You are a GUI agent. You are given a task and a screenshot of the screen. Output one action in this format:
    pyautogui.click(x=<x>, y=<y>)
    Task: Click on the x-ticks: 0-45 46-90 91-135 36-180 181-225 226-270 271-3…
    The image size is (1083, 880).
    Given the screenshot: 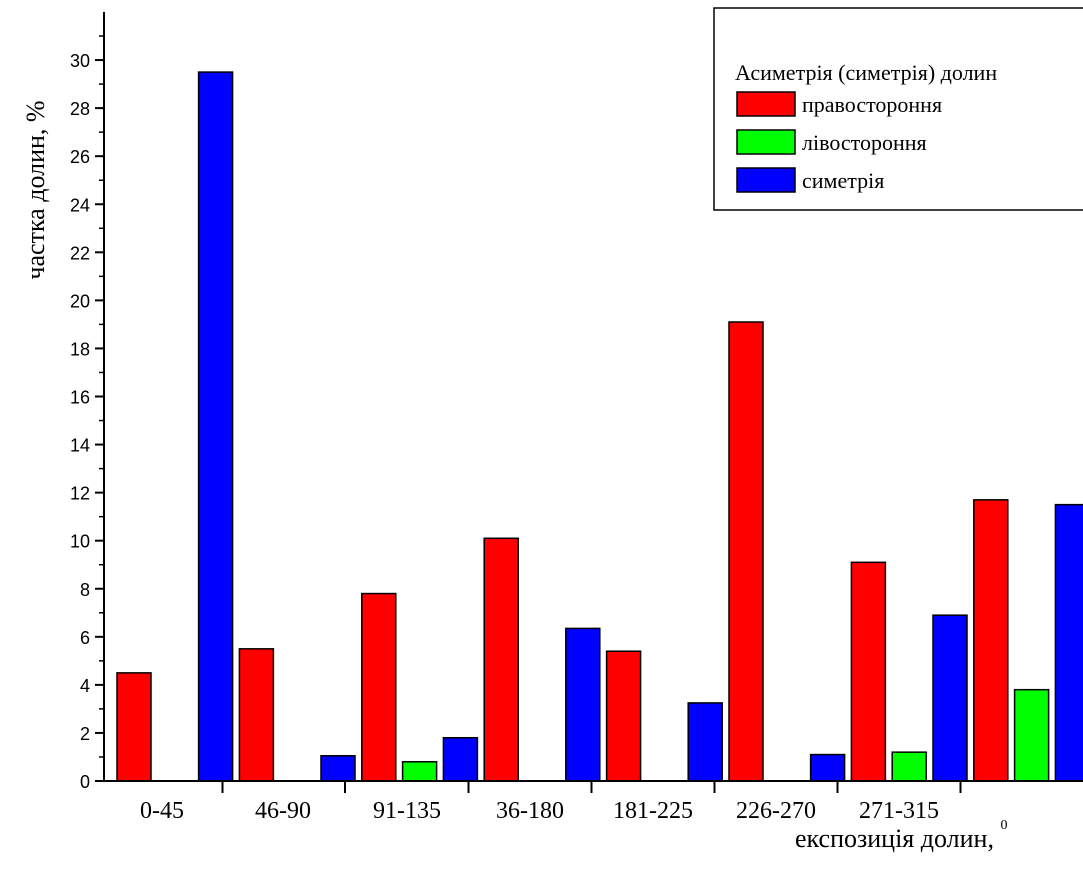 What is the action you would take?
    pyautogui.click(x=551, y=802)
    